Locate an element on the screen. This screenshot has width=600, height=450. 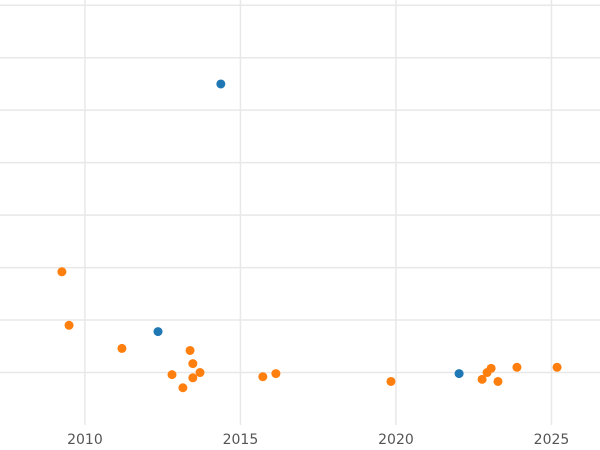
x-tick-label: 2025 is located at coordinates (552, 440).